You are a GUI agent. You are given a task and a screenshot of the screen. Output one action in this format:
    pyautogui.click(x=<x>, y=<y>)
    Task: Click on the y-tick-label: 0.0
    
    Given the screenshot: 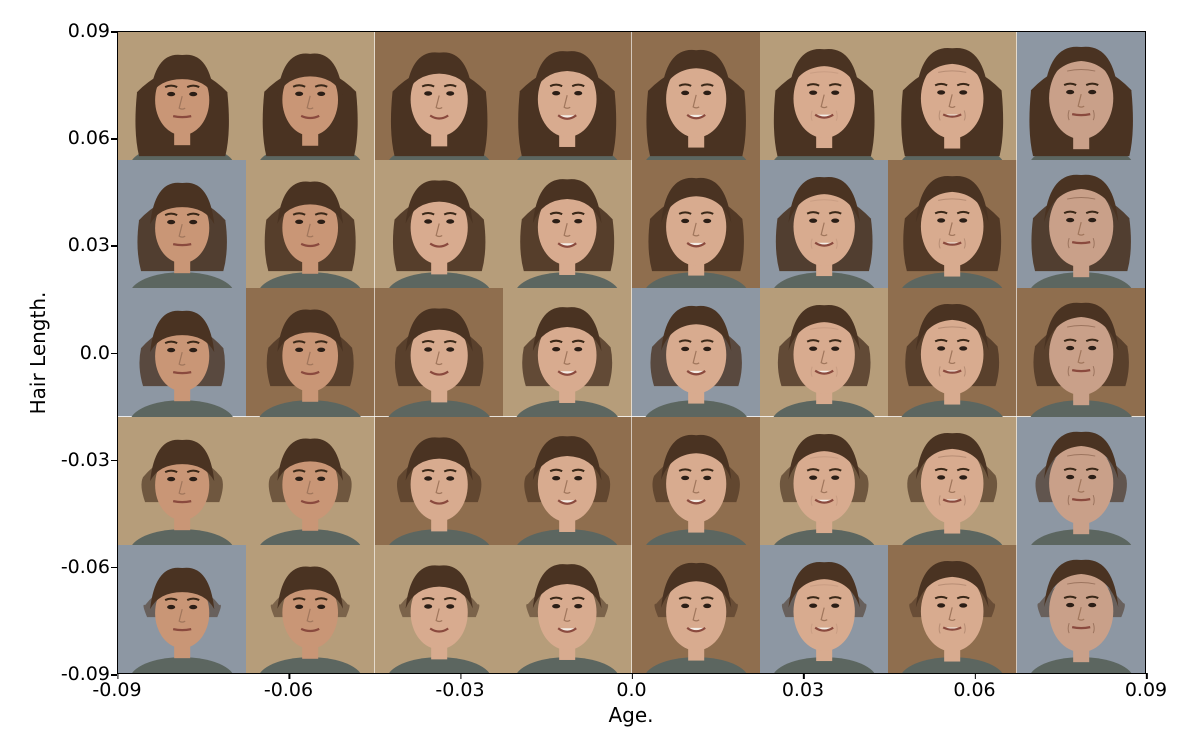 What is the action you would take?
    pyautogui.click(x=58, y=353)
    